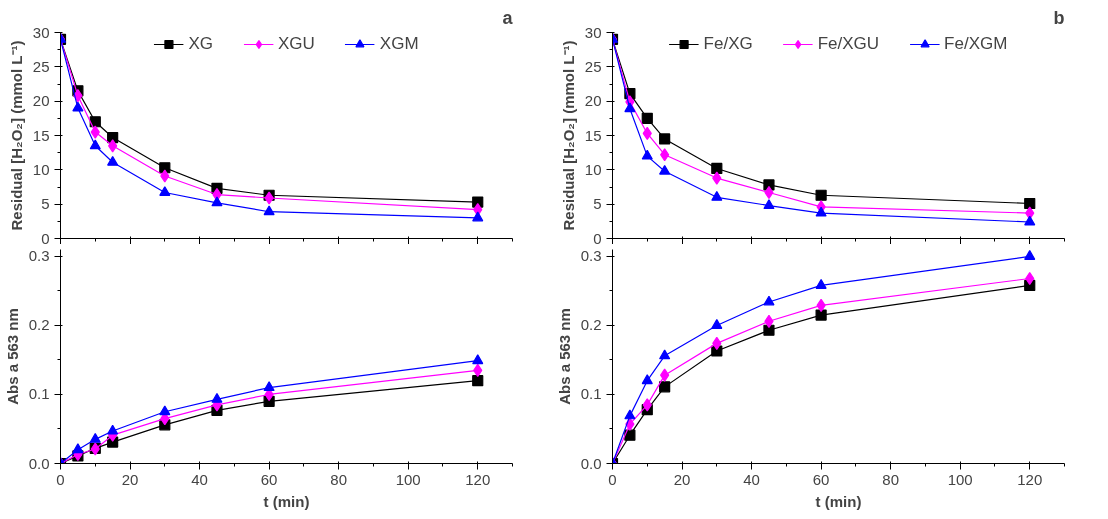 The height and width of the screenshot is (519, 1108). Describe the element at coordinates (1059, 17) in the screenshot. I see `text: b` at that location.